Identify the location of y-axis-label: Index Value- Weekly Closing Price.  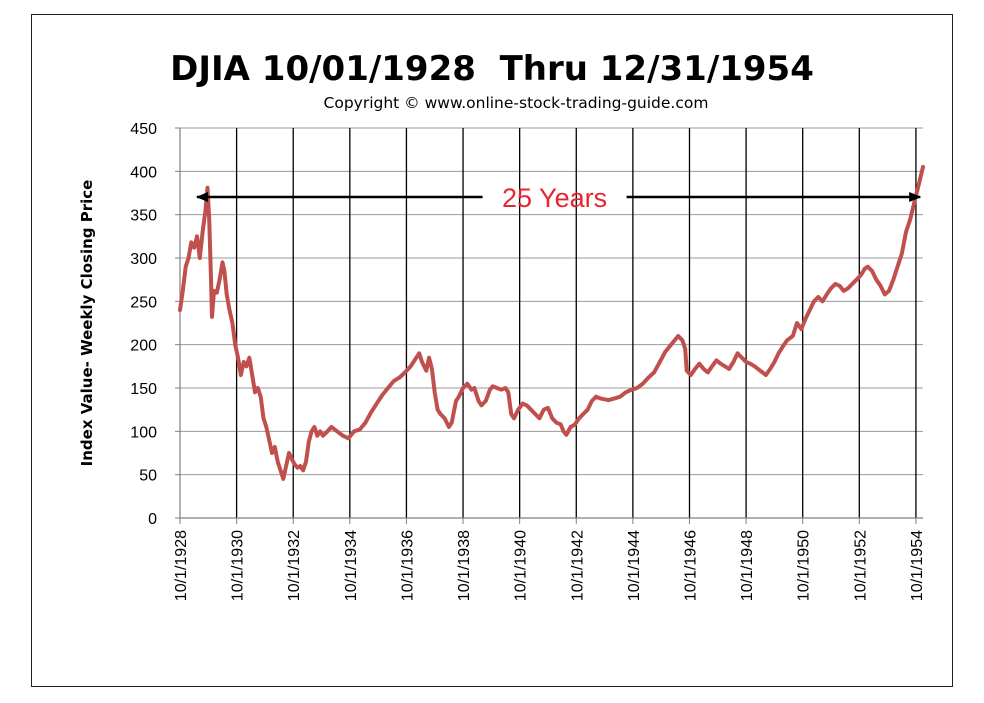
(87, 323).